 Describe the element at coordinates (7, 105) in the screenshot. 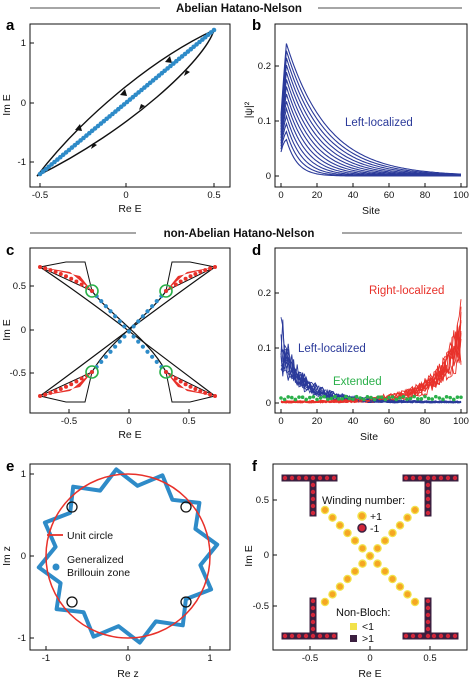

I see `panel-a-ylabel: Im E` at that location.